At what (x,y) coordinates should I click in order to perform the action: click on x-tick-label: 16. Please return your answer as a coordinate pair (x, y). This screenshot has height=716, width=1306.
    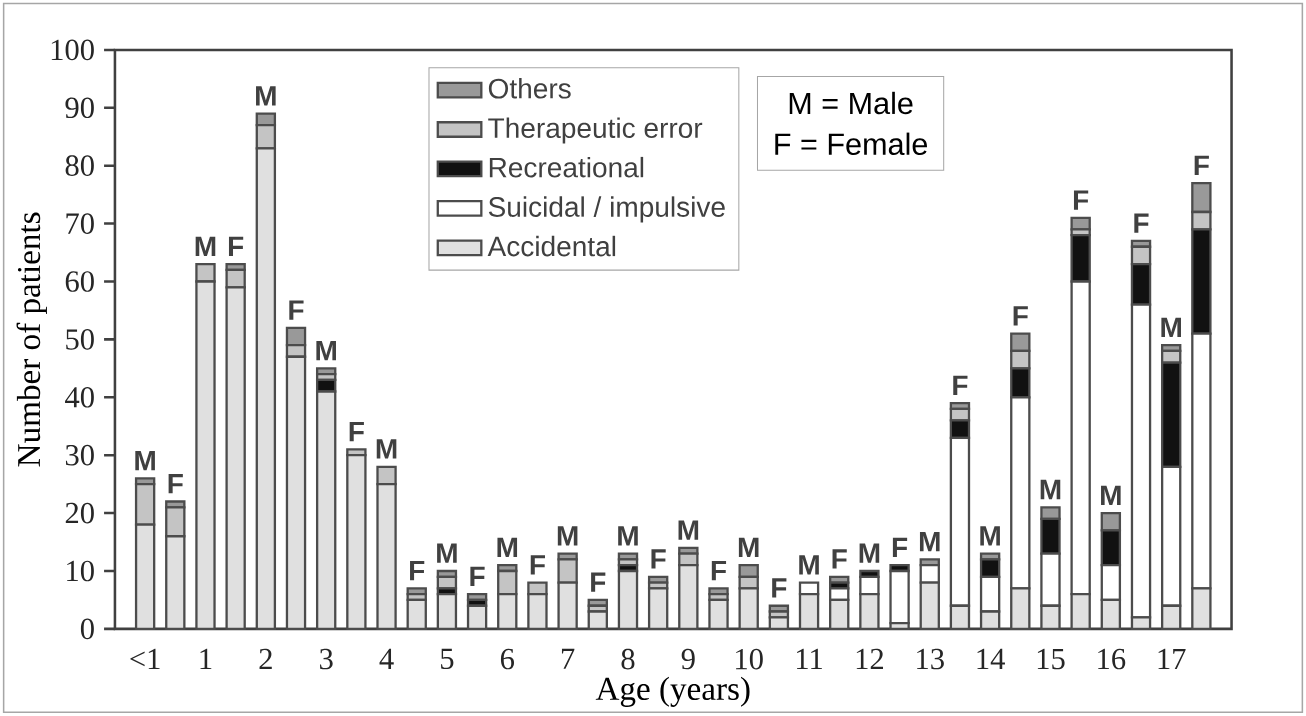
    Looking at the image, I should click on (1112, 659).